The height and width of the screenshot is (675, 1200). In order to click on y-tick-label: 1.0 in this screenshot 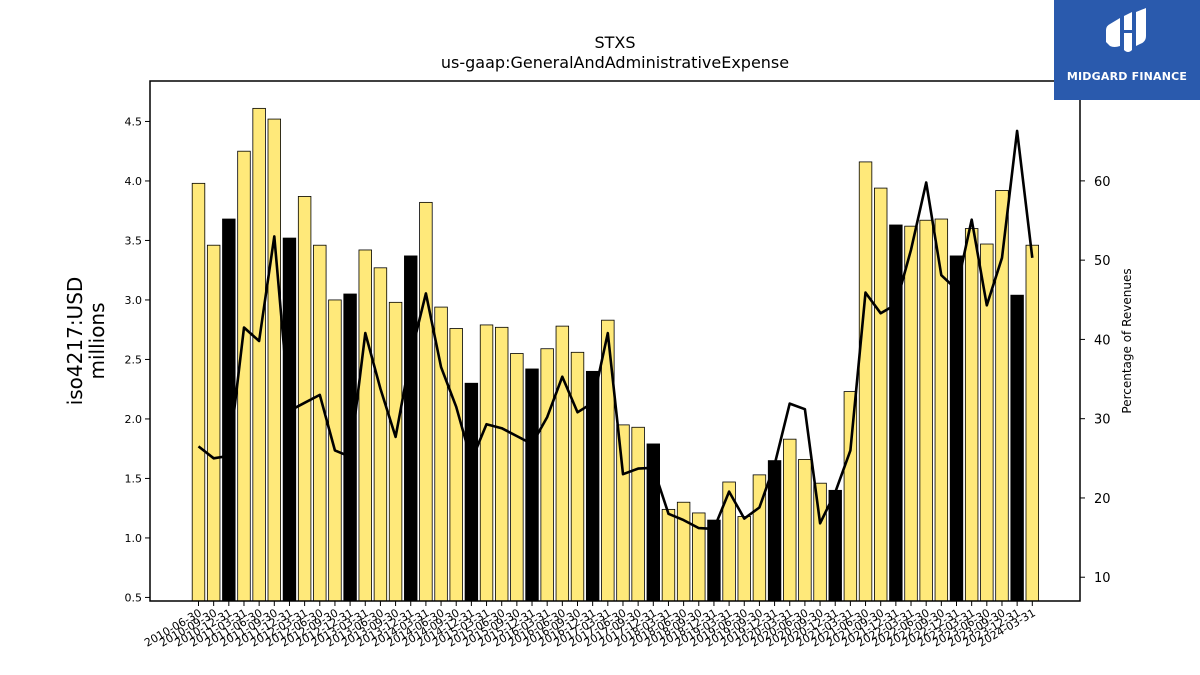, I will do `click(134, 538)`.